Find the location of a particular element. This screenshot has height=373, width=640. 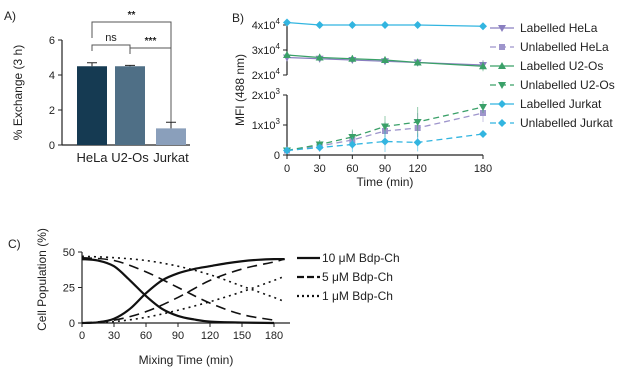

lower-y-tick-label: 0 is located at coordinates (277, 156).